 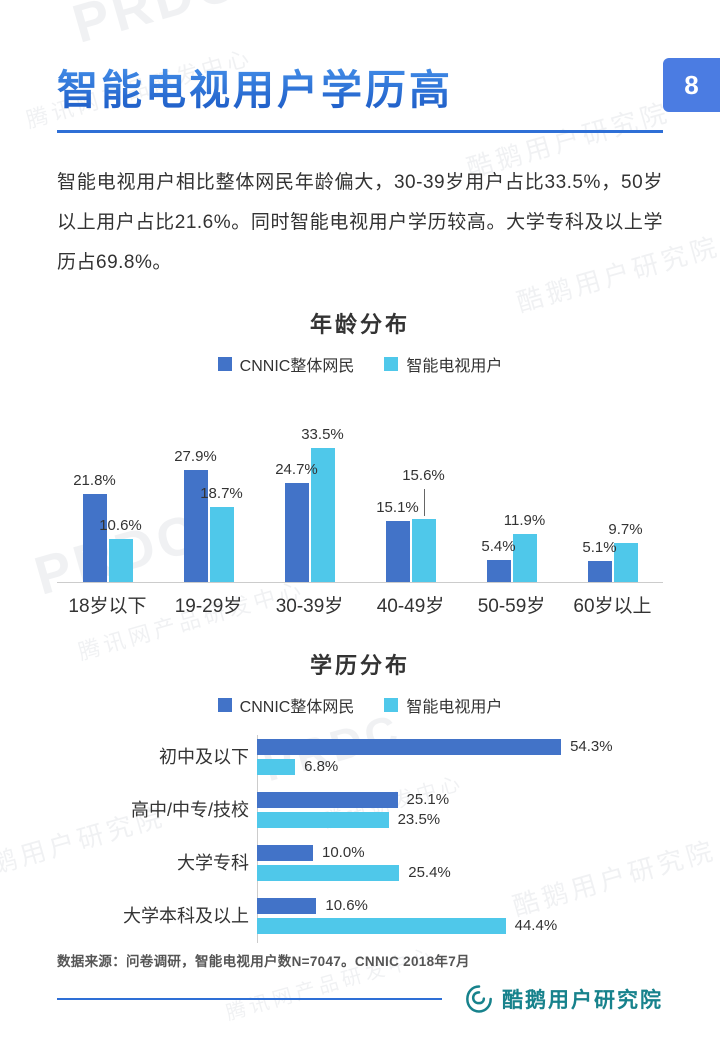 What do you see at coordinates (208, 606) in the screenshot?
I see `category-label: 19-29岁` at bounding box center [208, 606].